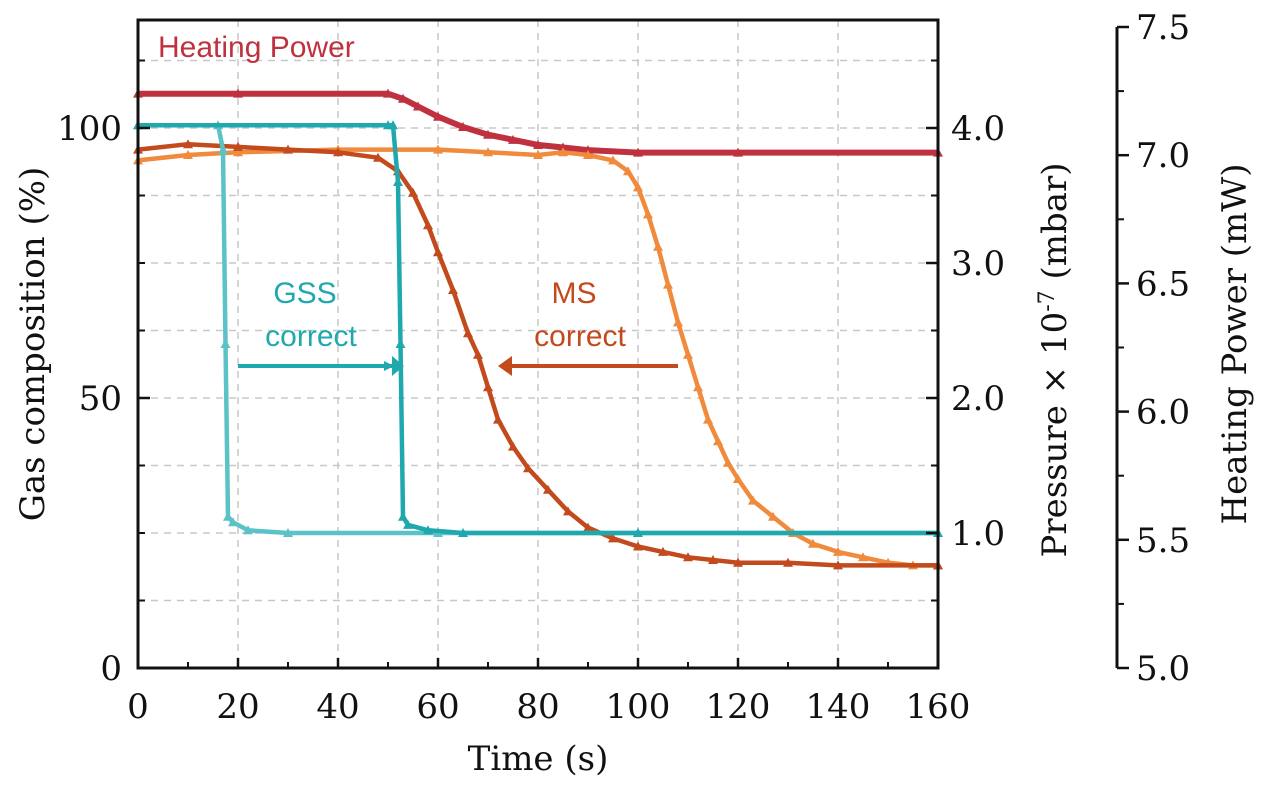 This screenshot has width=1269, height=785. I want to click on x-tick-label: 120, so click(738, 707).